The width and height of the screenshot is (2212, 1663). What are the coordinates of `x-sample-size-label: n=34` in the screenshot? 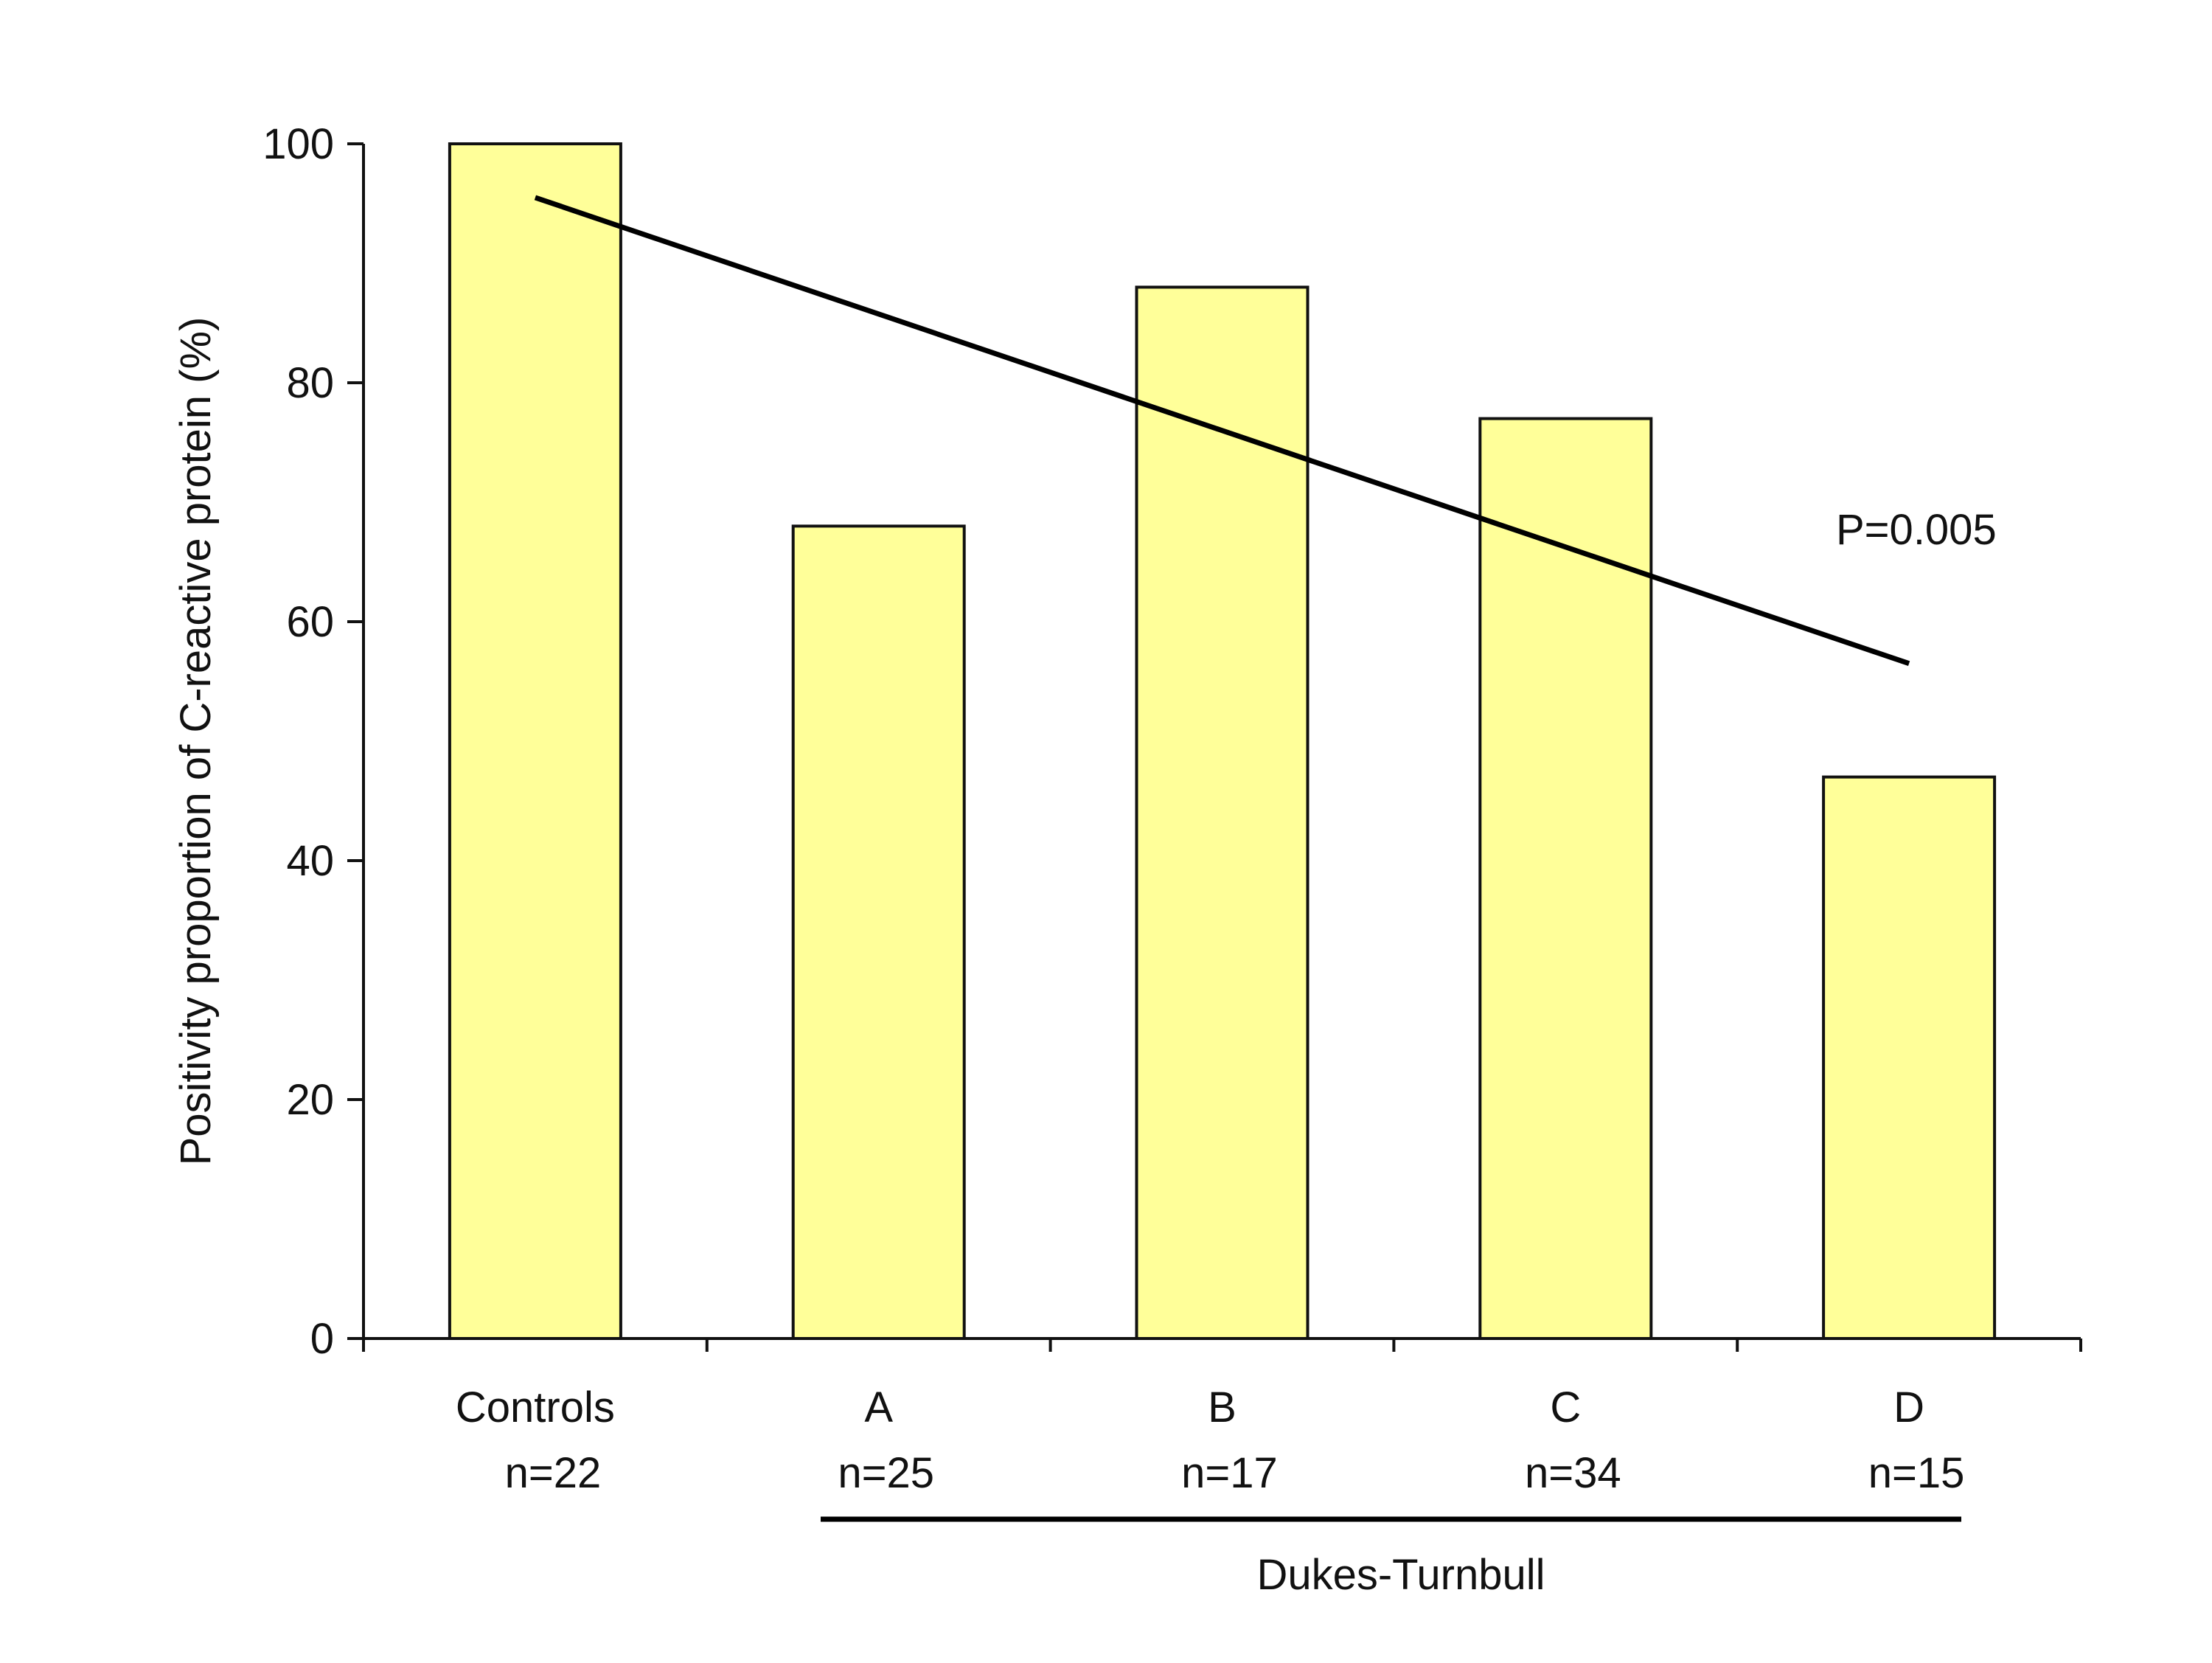 It's located at (1573, 1473).